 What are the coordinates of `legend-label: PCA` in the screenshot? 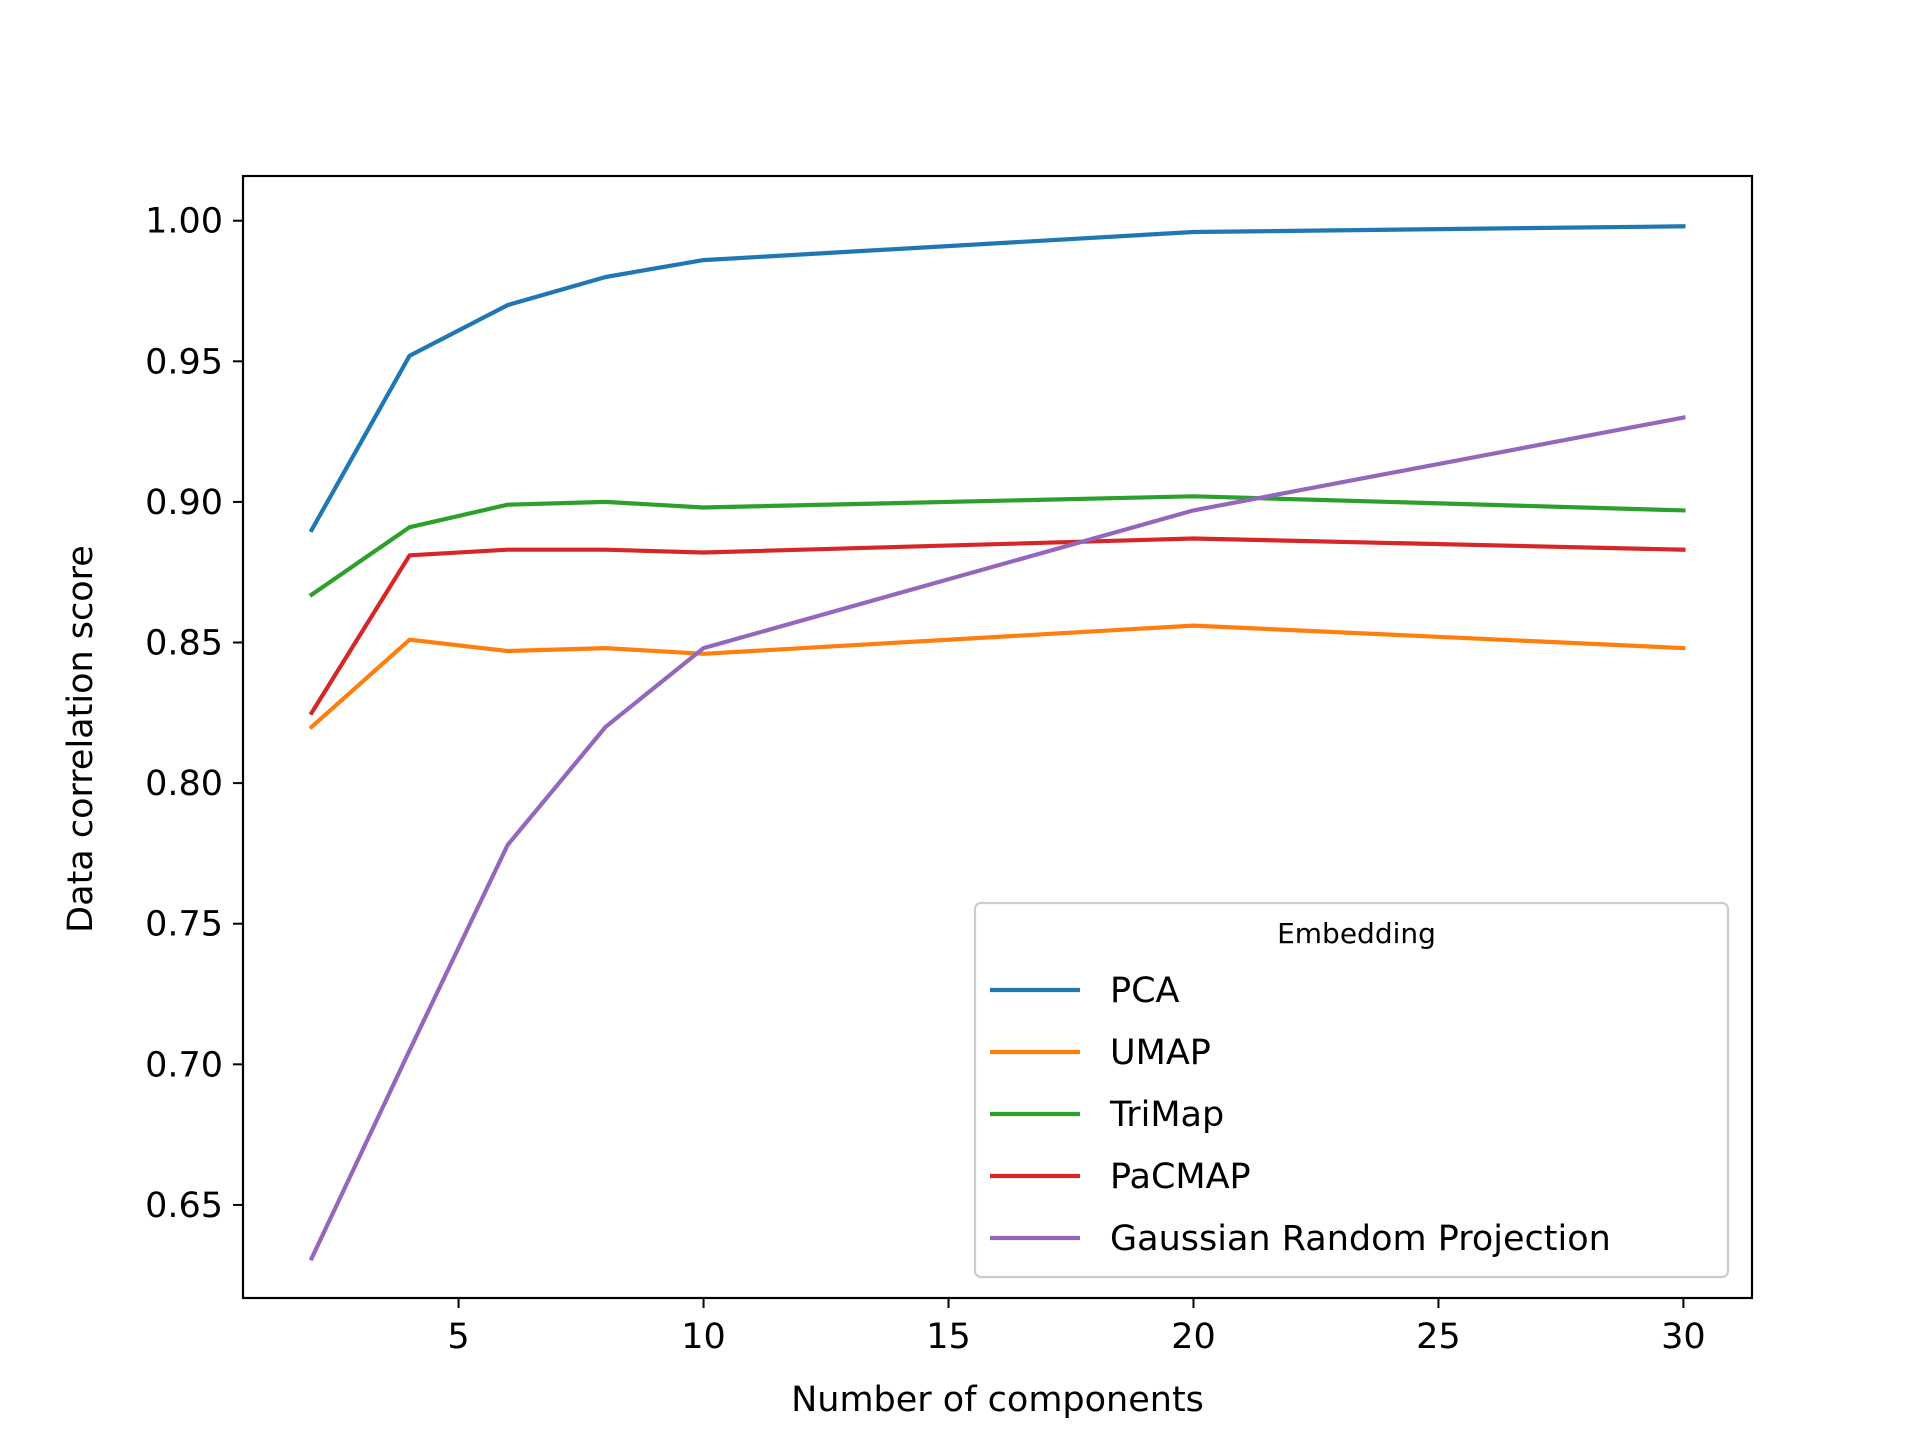 It's located at (1145, 991).